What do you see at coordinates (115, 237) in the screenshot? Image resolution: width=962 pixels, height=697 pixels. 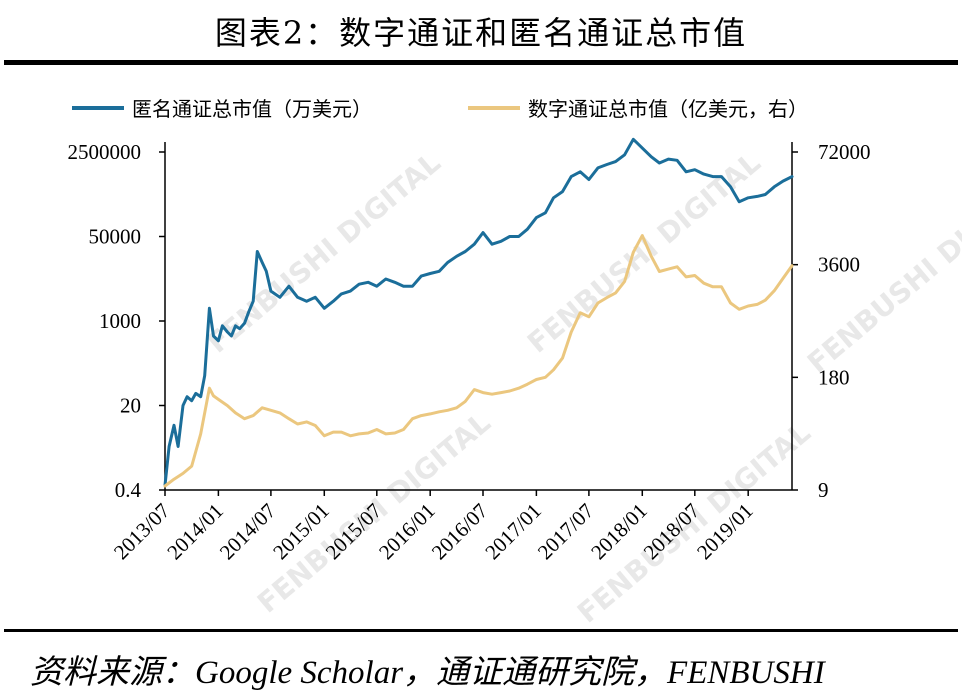 I see `left-tick-label: 50000` at bounding box center [115, 237].